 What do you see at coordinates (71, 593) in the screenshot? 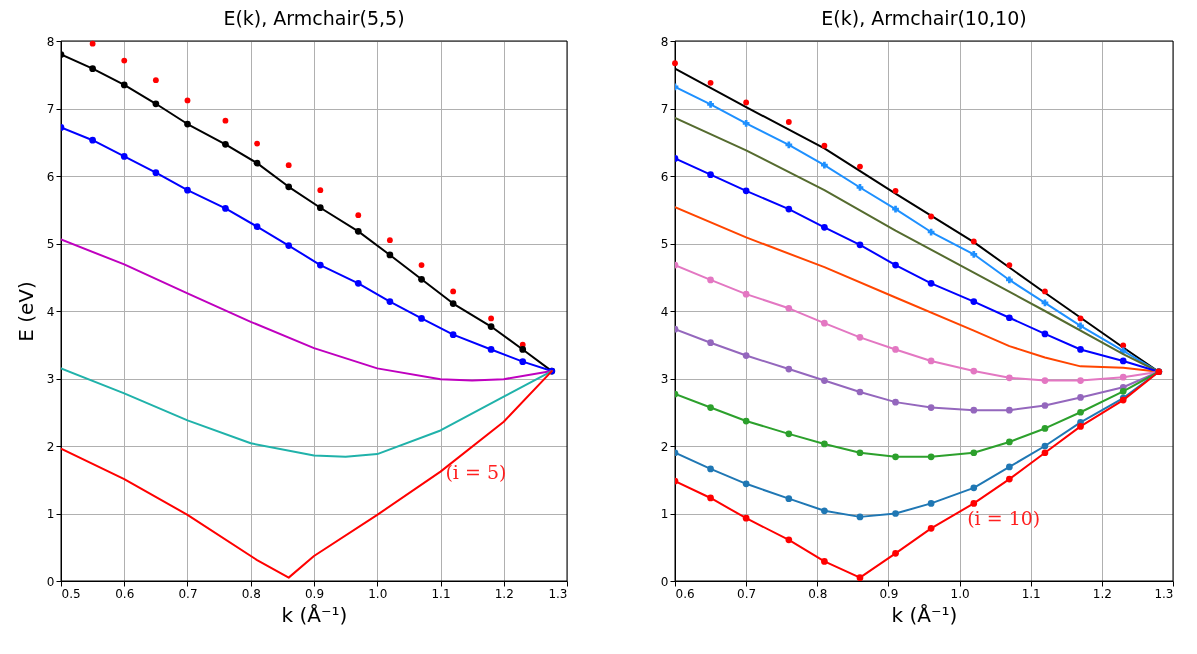
I see `x-tick-label: 0.5` at bounding box center [71, 593].